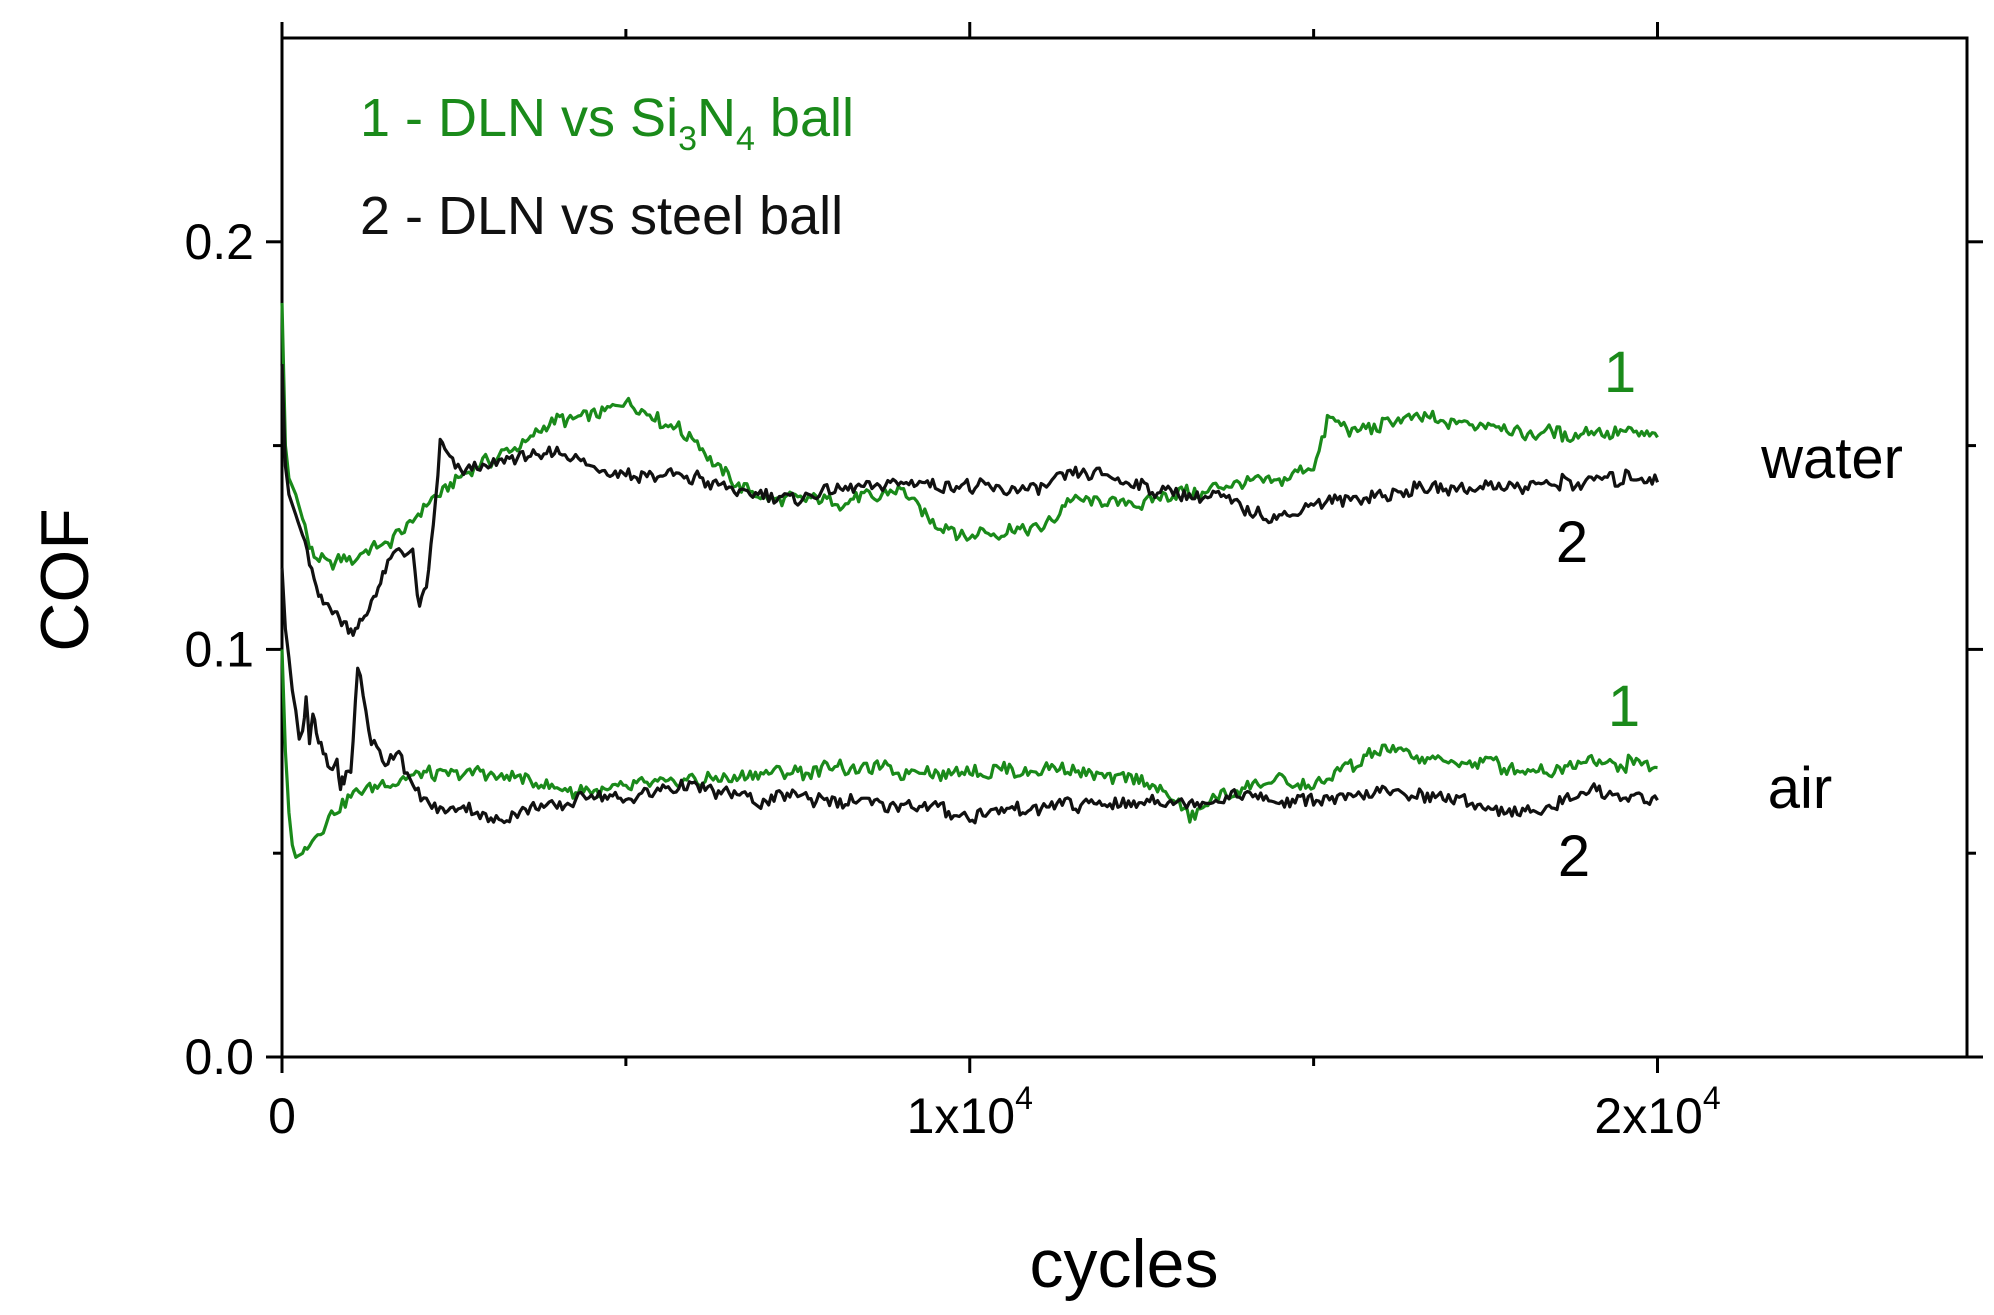 The image size is (1994, 1315). I want to click on annotation-air: air, so click(1800, 788).